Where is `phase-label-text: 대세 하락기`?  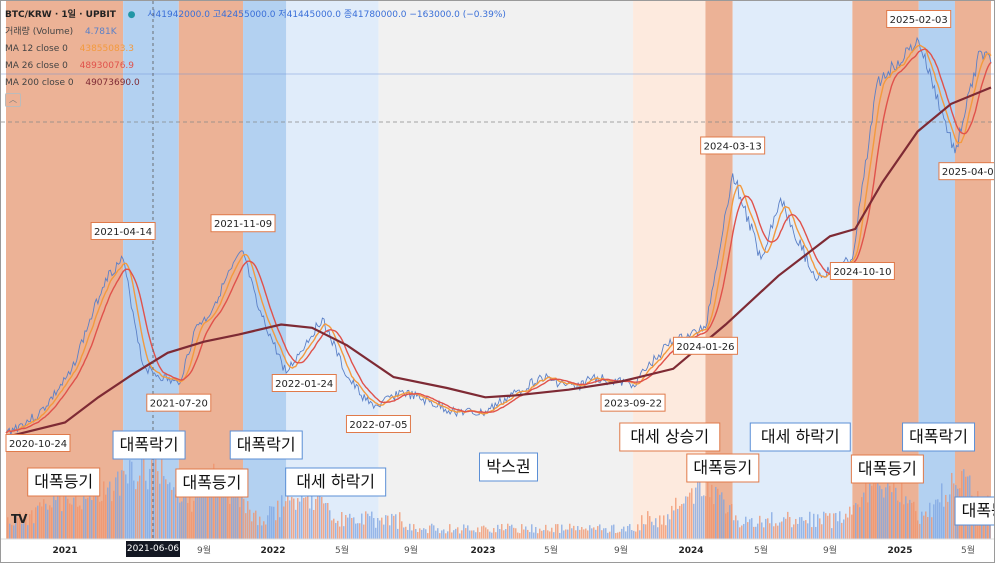
phase-label-text: 대세 하락기 is located at coordinates (800, 436).